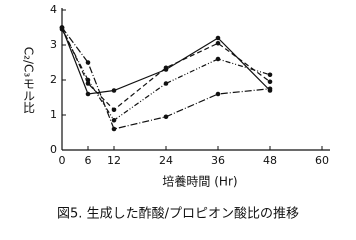  What do you see at coordinates (88, 160) in the screenshot?
I see `x-tick-label: 6` at bounding box center [88, 160].